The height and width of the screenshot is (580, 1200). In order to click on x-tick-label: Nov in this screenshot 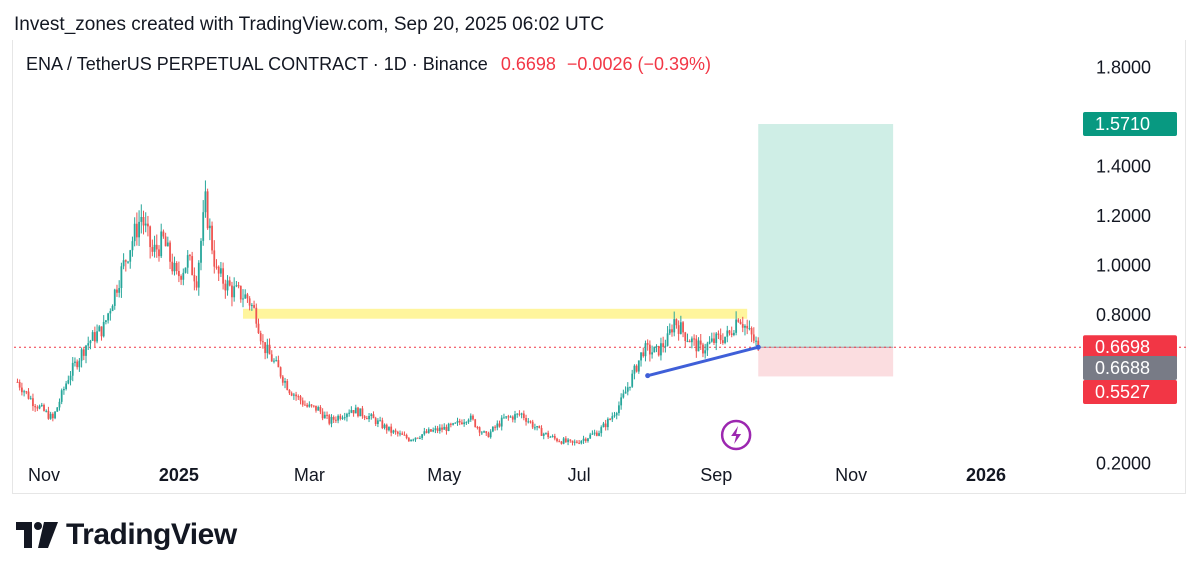, I will do `click(851, 475)`.